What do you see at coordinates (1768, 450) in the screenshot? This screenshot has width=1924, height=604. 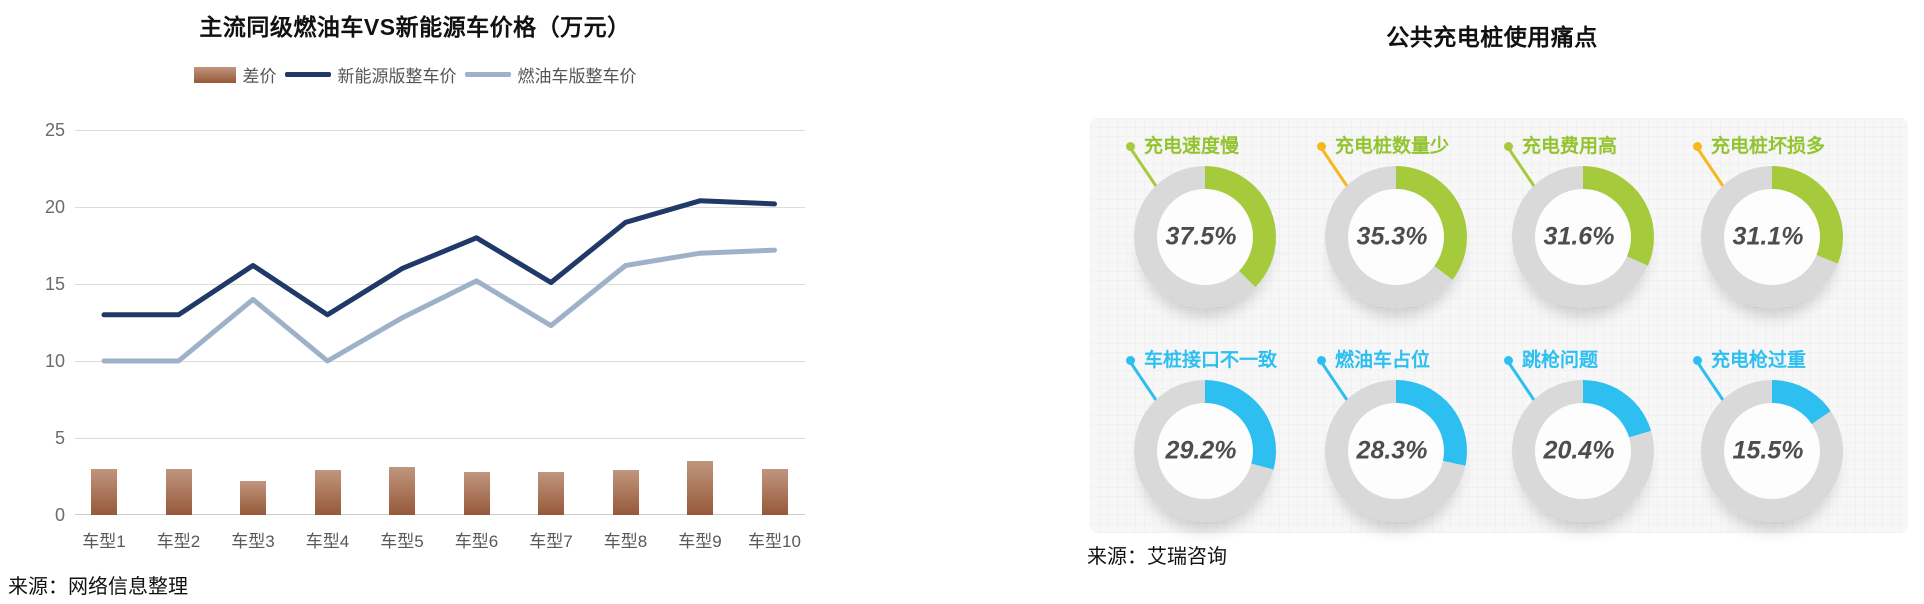 I see `donut-value: 15.5%` at bounding box center [1768, 450].